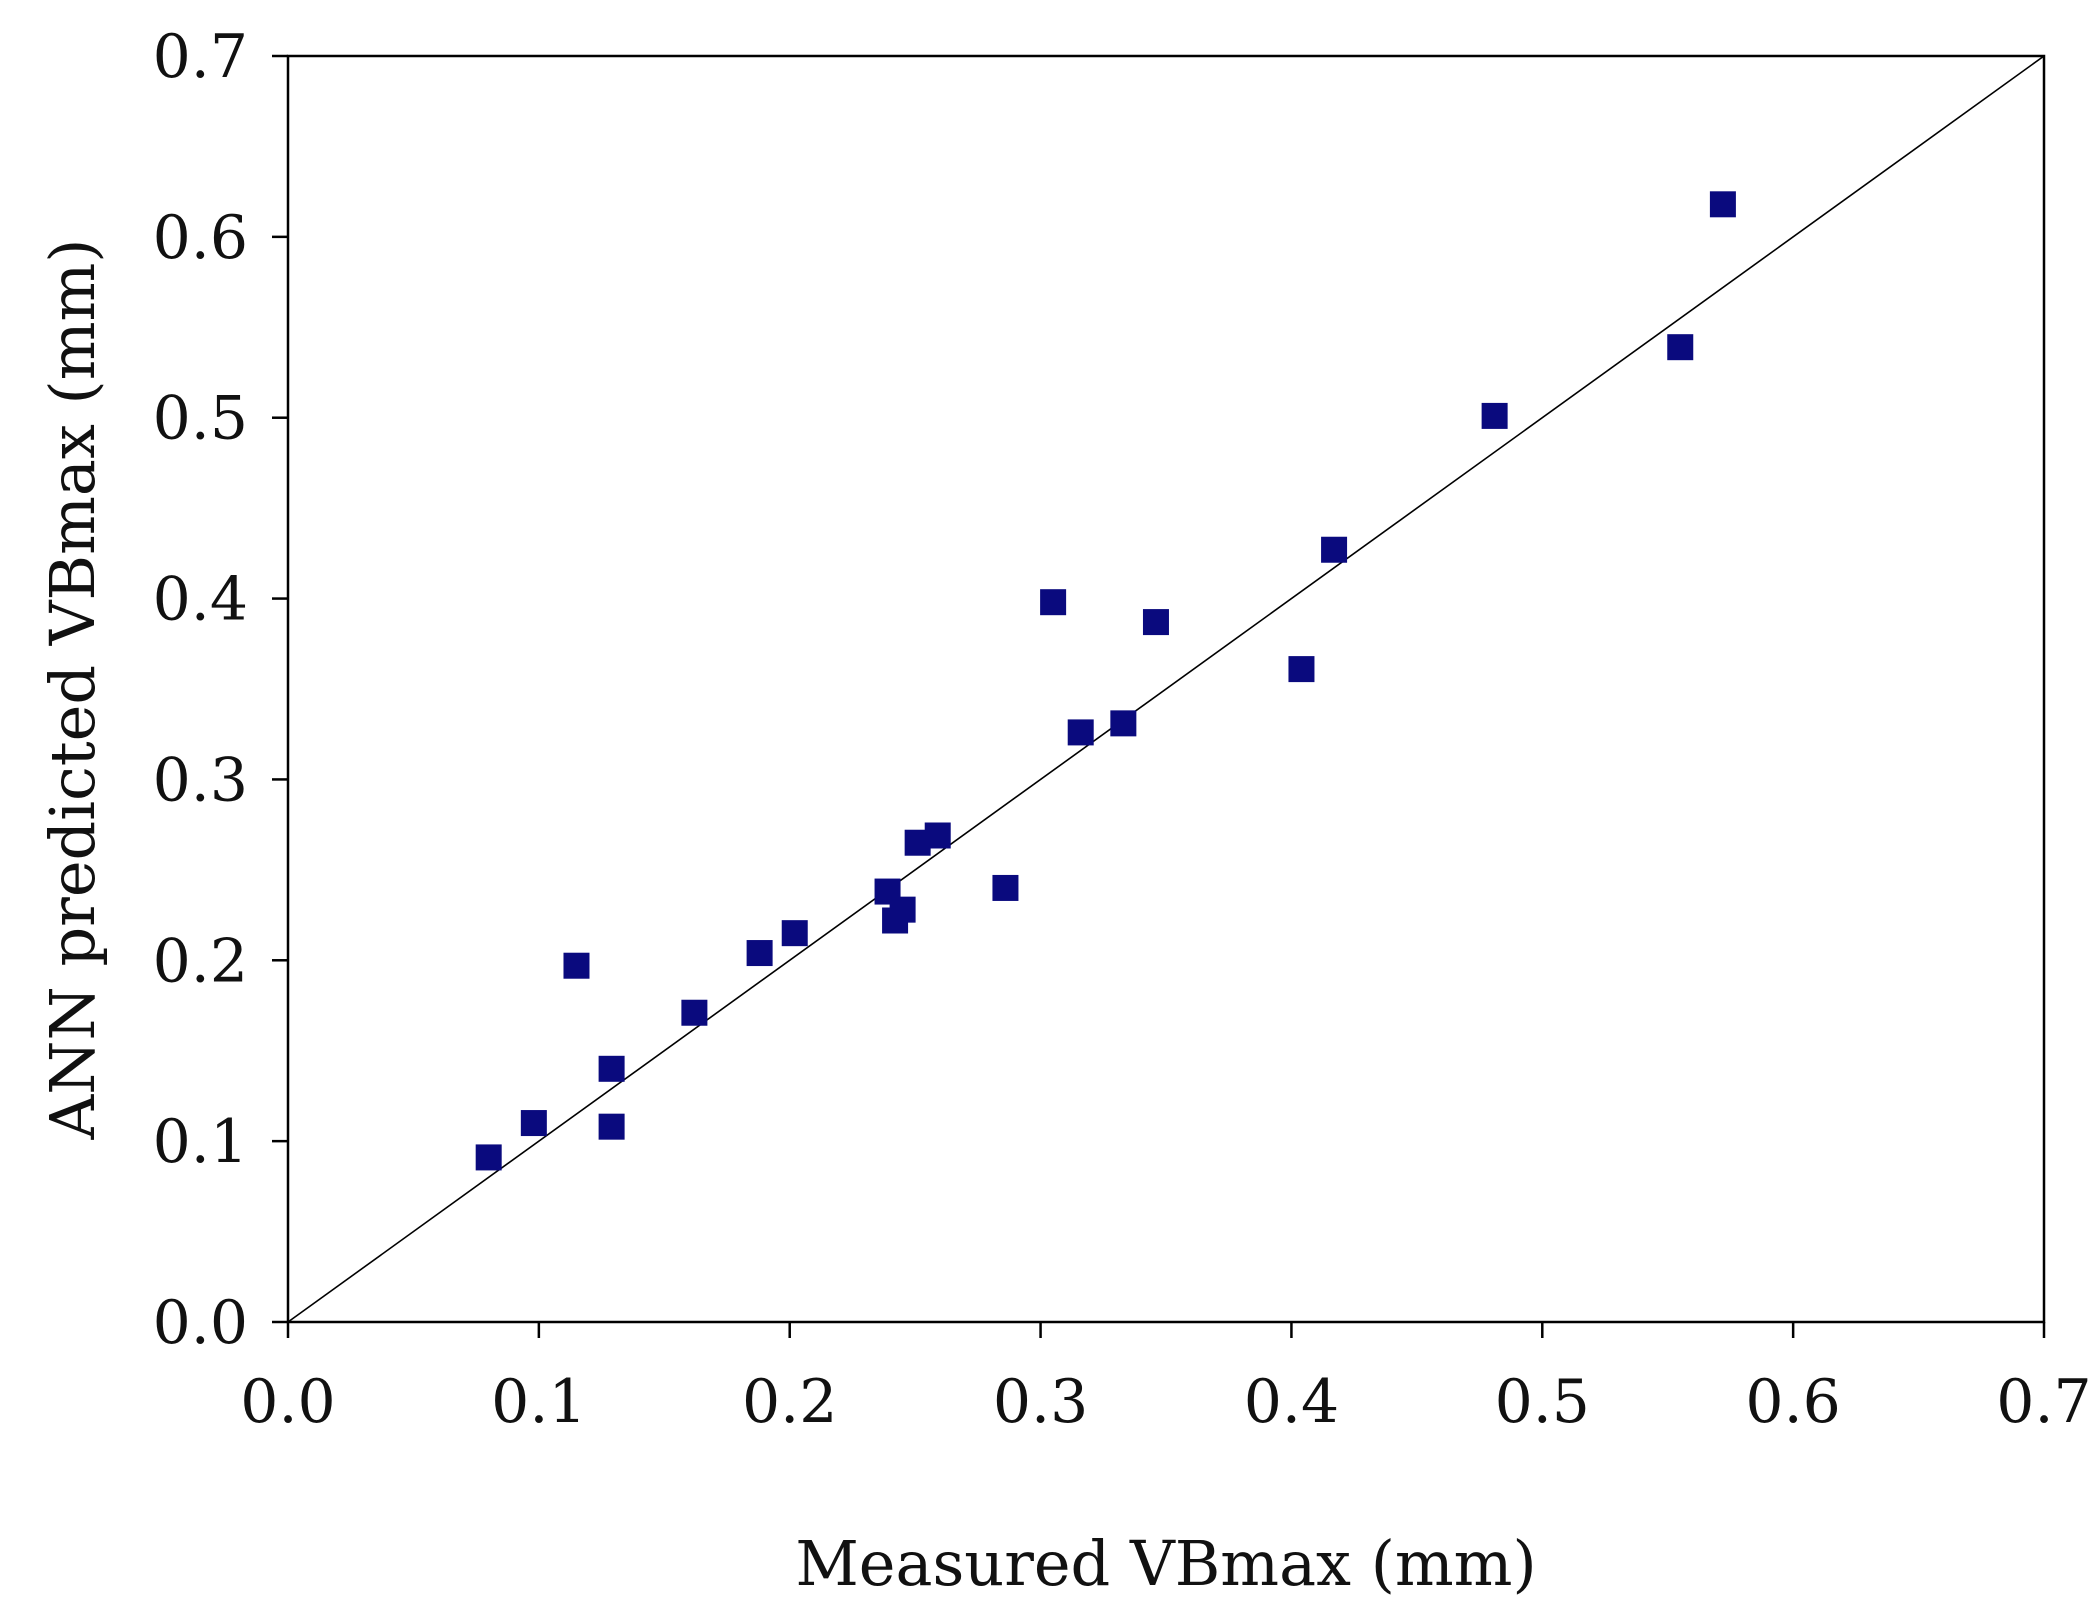 The height and width of the screenshot is (1617, 2100). I want to click on x-tick-label: 0.6, so click(1792, 1402).